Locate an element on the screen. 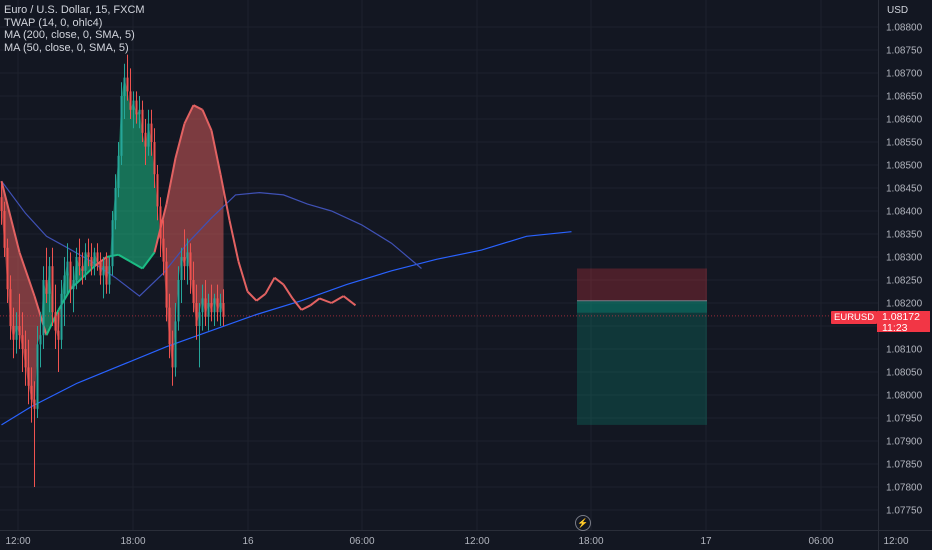 The width and height of the screenshot is (932, 550). position-stop-zone is located at coordinates (642, 284).